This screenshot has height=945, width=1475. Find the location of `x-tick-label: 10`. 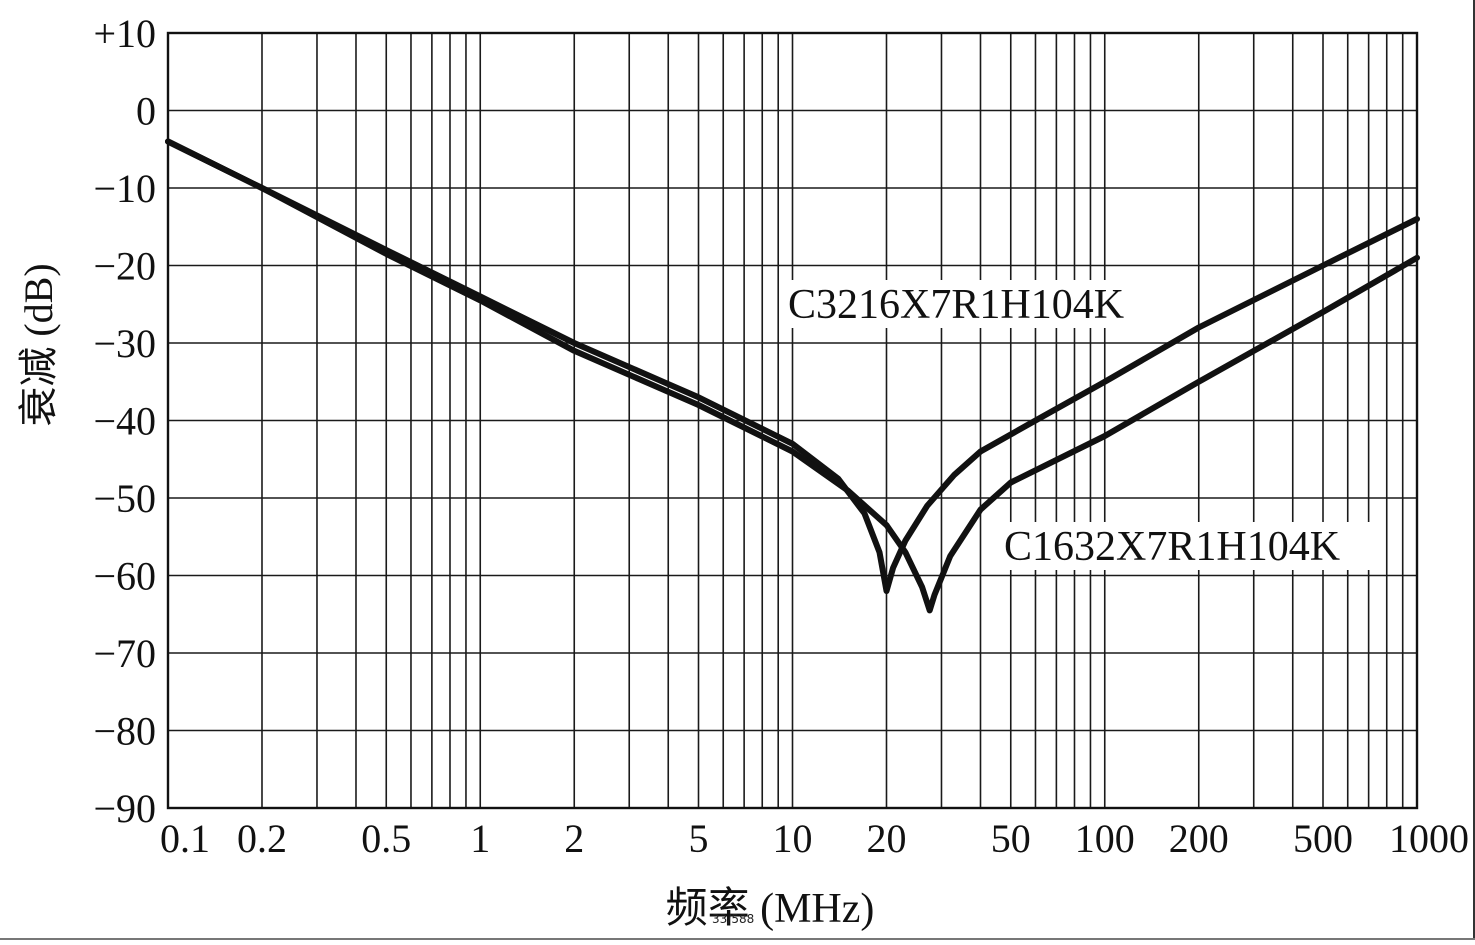

x-tick-label: 10 is located at coordinates (793, 838).